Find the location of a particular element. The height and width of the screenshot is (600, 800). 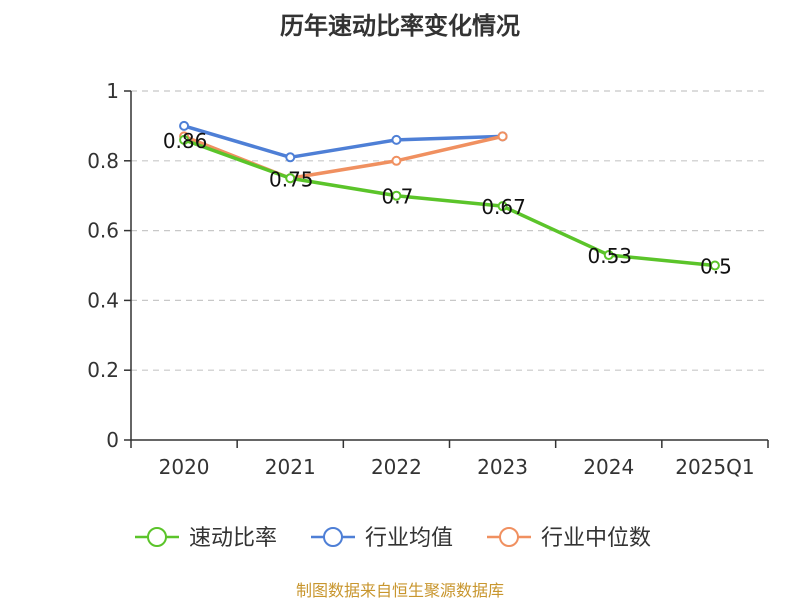

y-tick-label: 1 is located at coordinates (112, 91).